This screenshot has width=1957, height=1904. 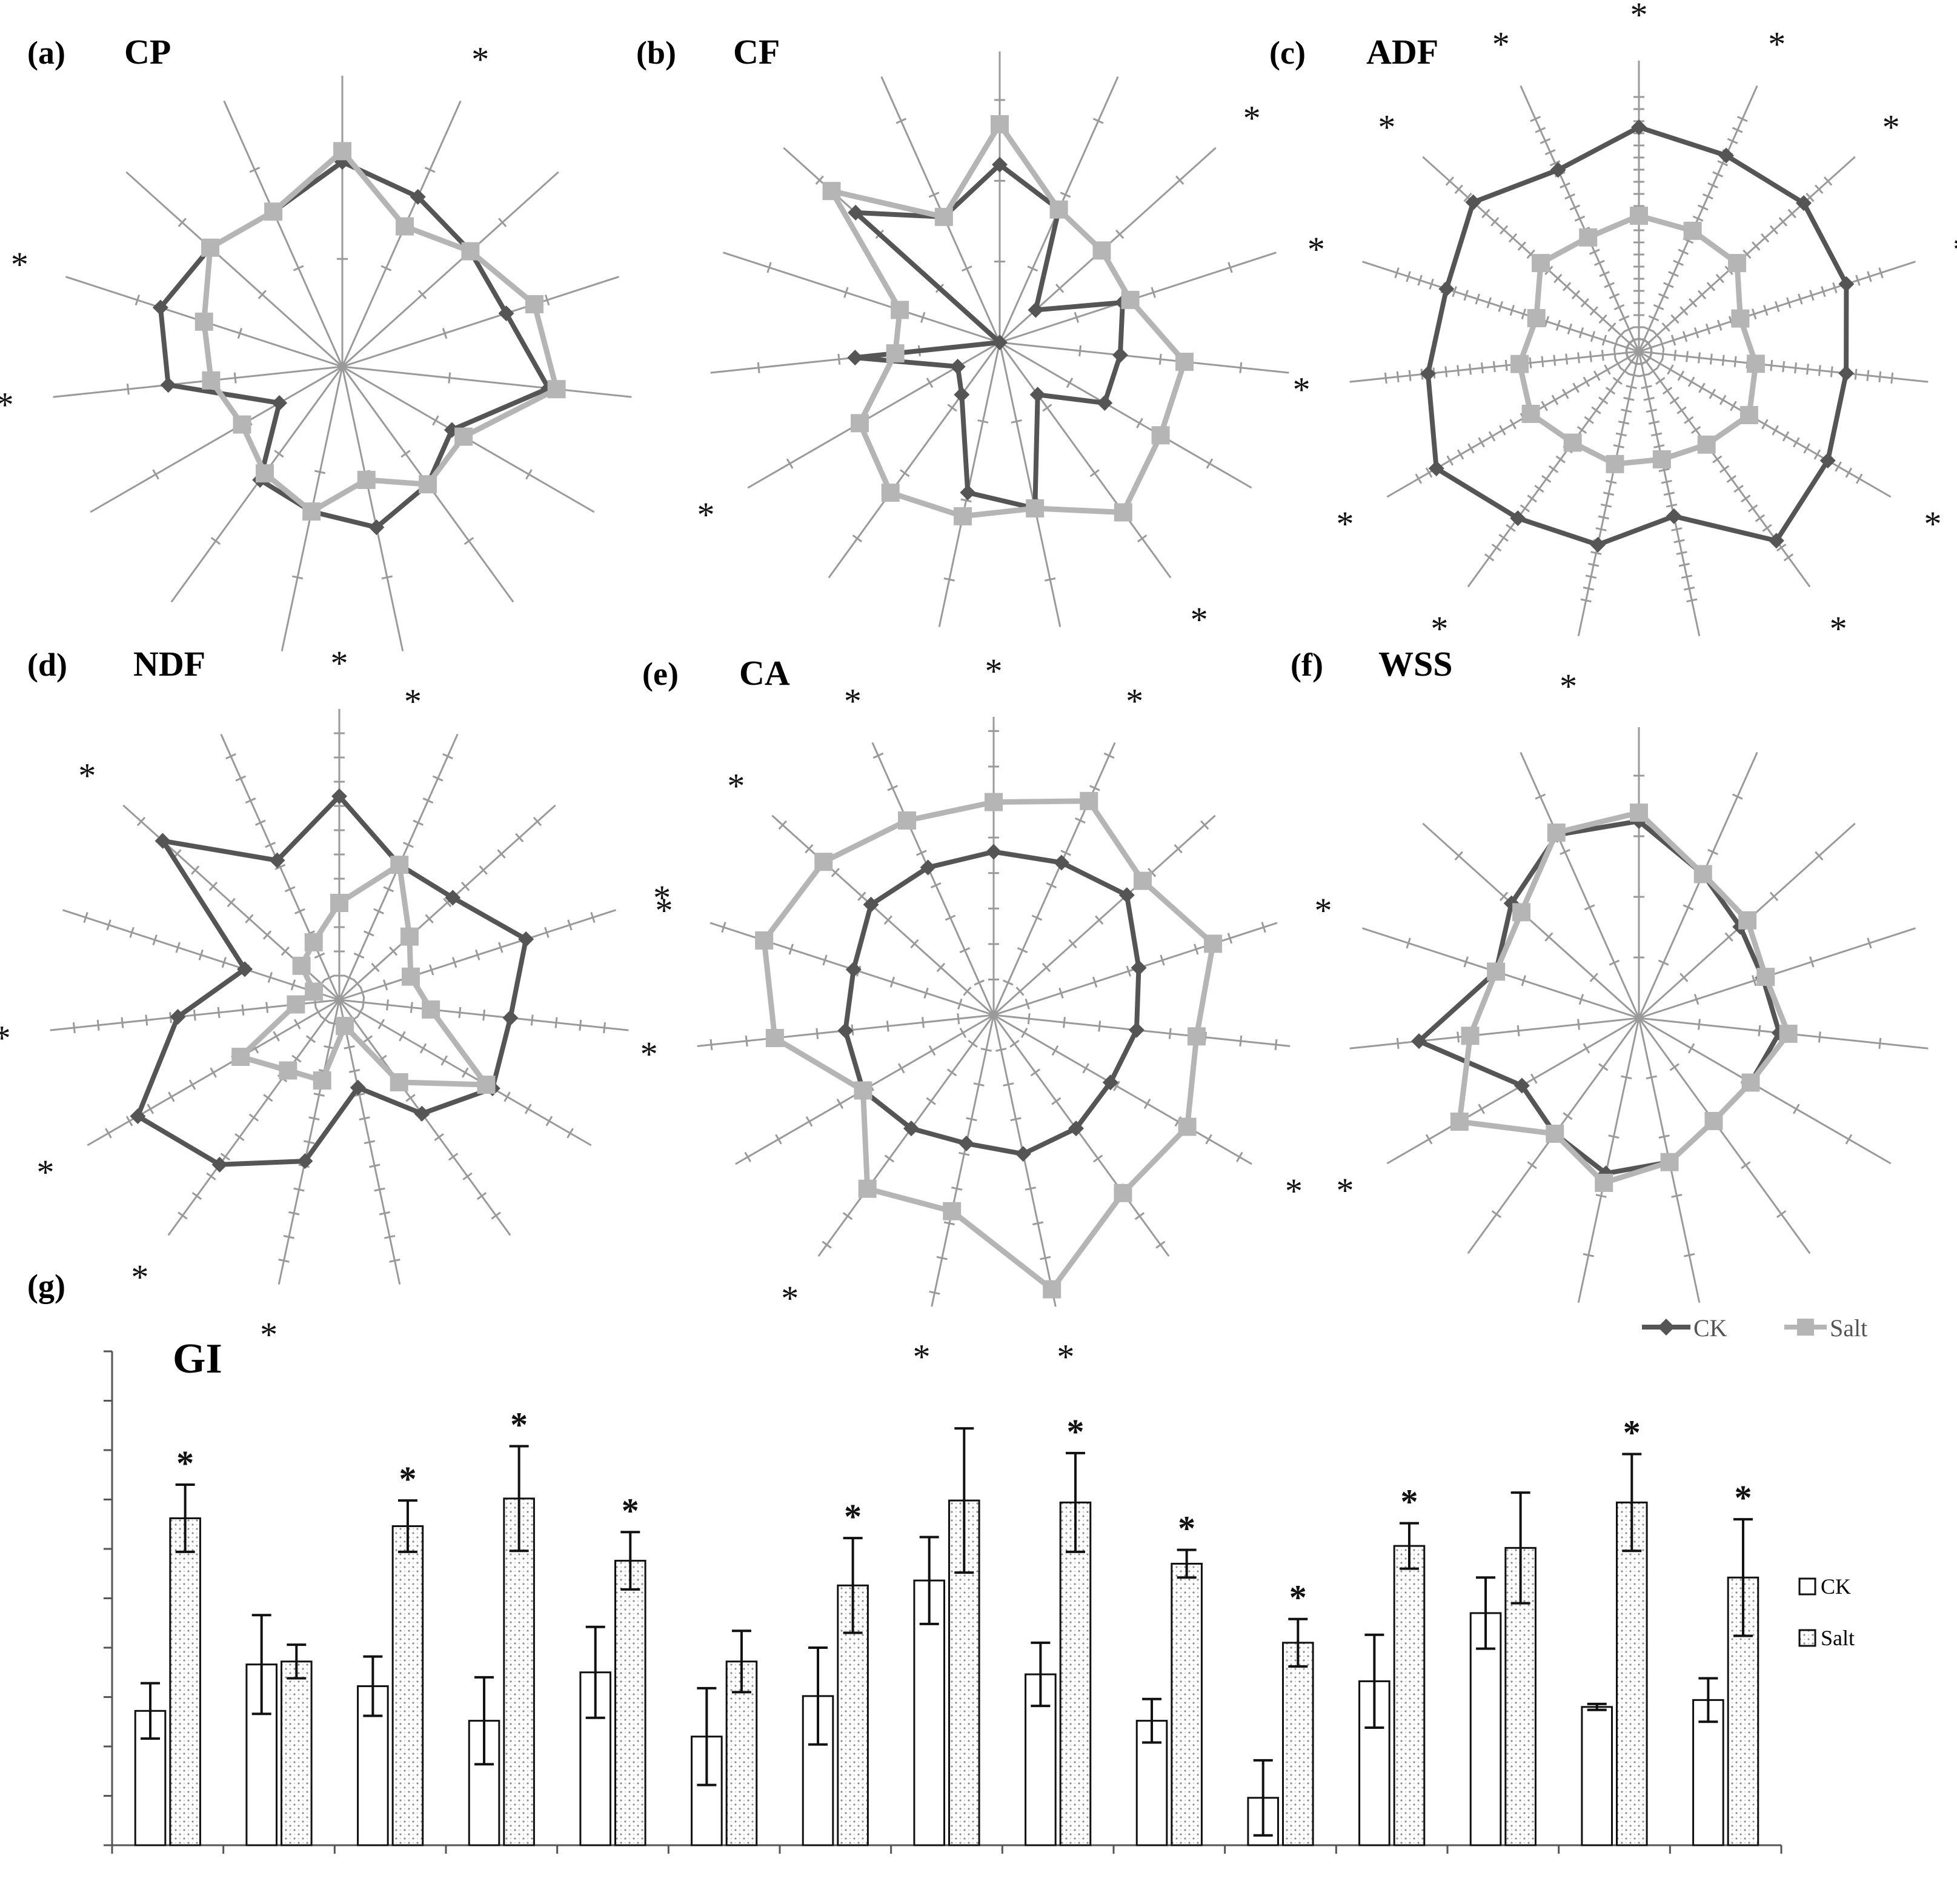 I want to click on panel-title: ADF, so click(x=1402, y=52).